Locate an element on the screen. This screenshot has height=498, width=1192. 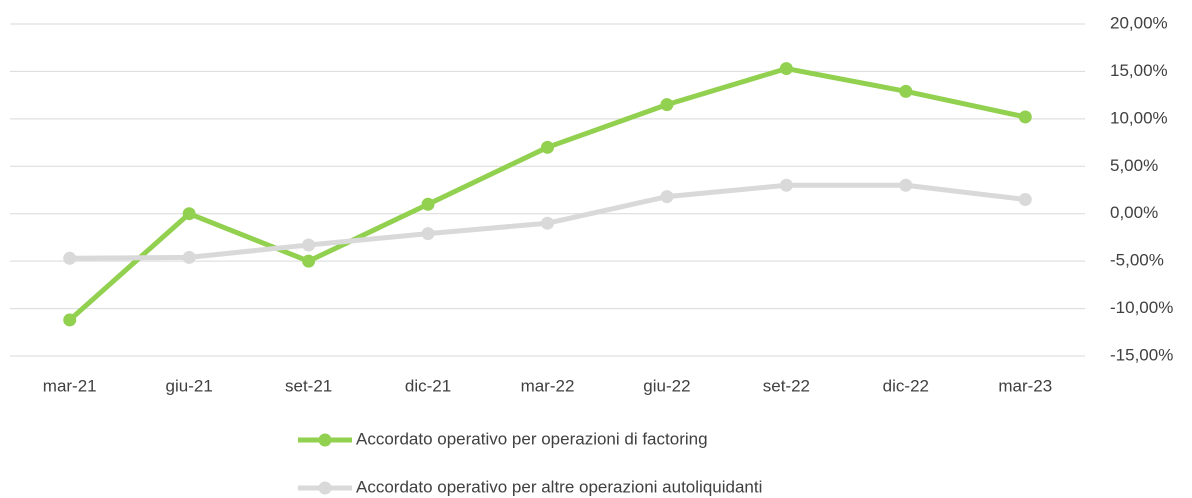
y-tick-label: 10,00% is located at coordinates (1139, 117).